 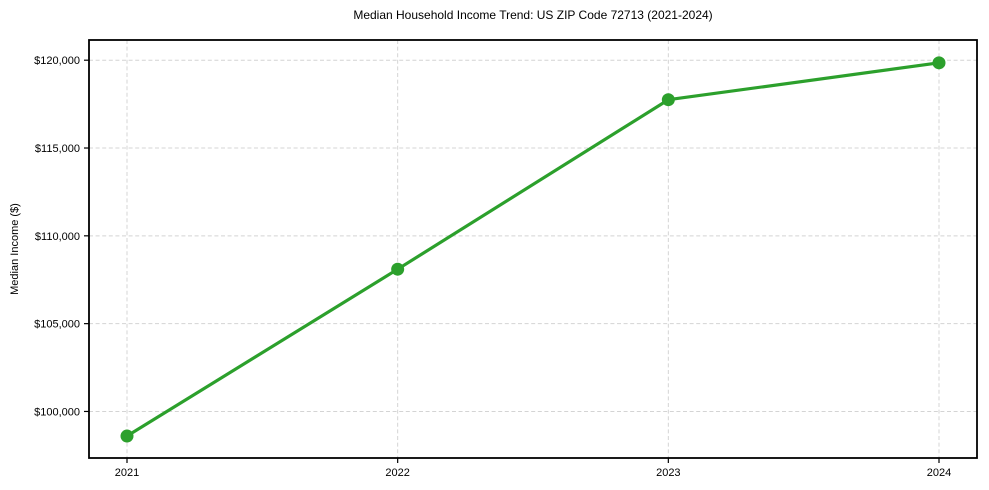 What do you see at coordinates (57, 61) in the screenshot?
I see `y-tick-label: $120,000` at bounding box center [57, 61].